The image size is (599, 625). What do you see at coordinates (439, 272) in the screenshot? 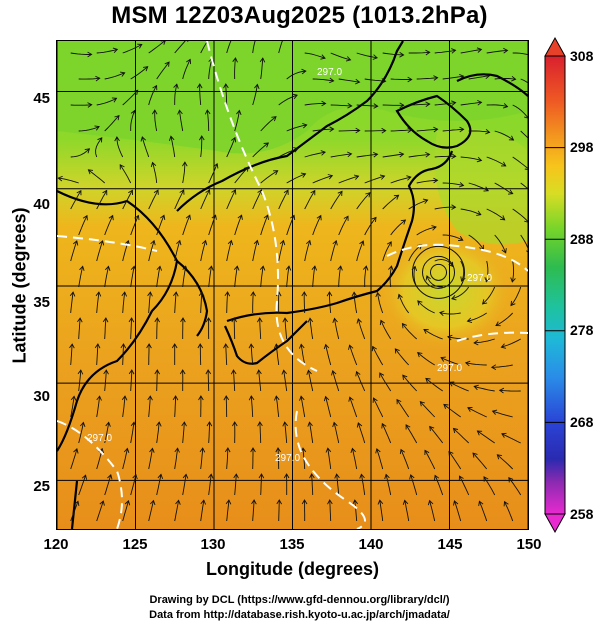
I see `vortex-ring` at bounding box center [439, 272].